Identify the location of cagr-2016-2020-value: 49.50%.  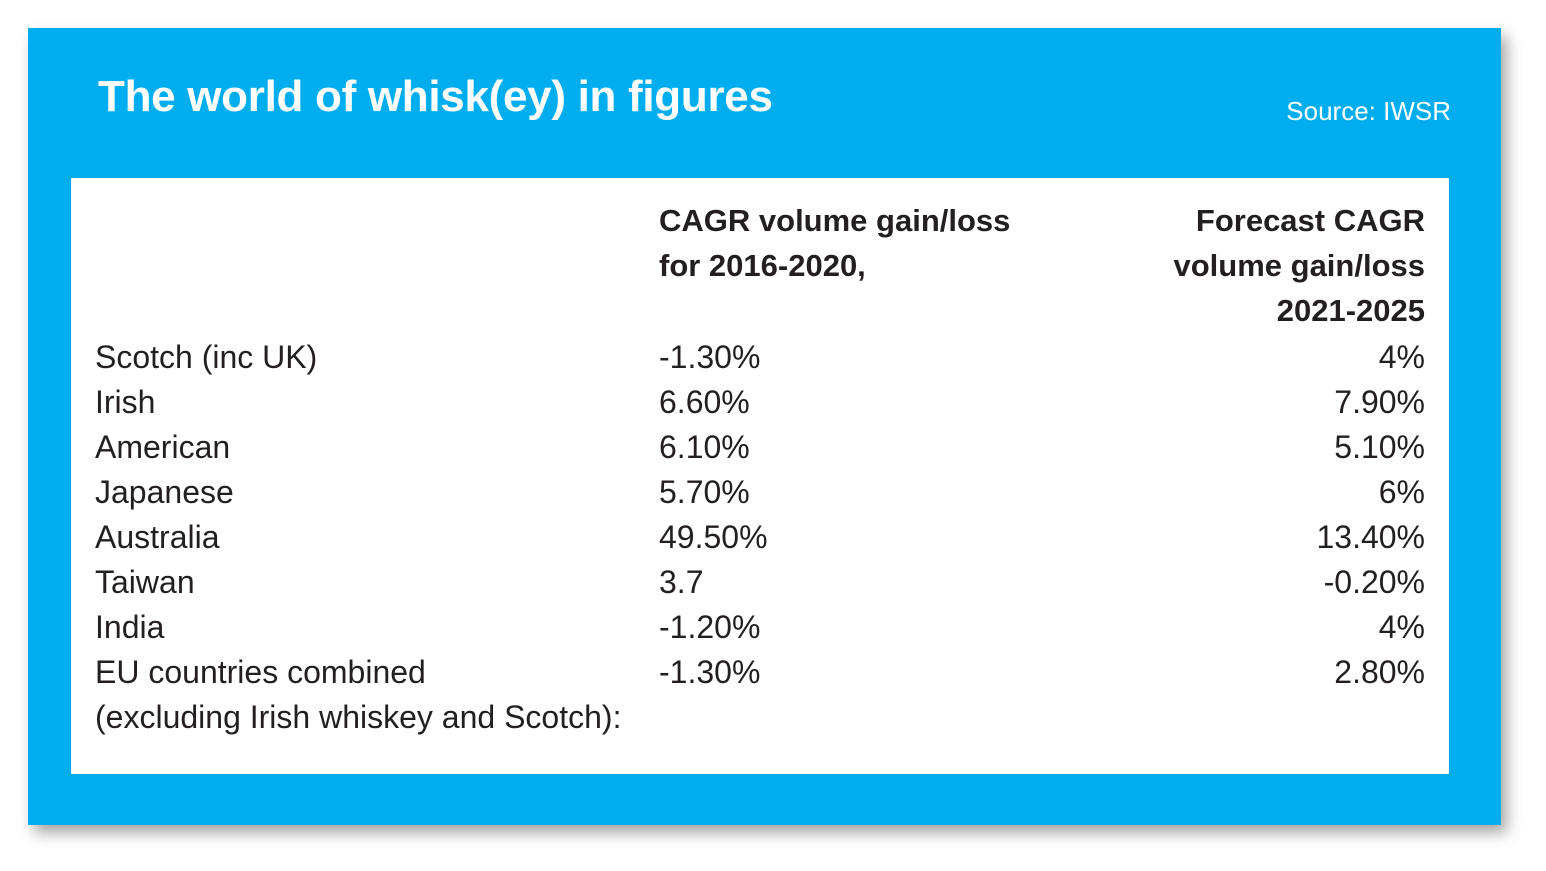
(713, 537).